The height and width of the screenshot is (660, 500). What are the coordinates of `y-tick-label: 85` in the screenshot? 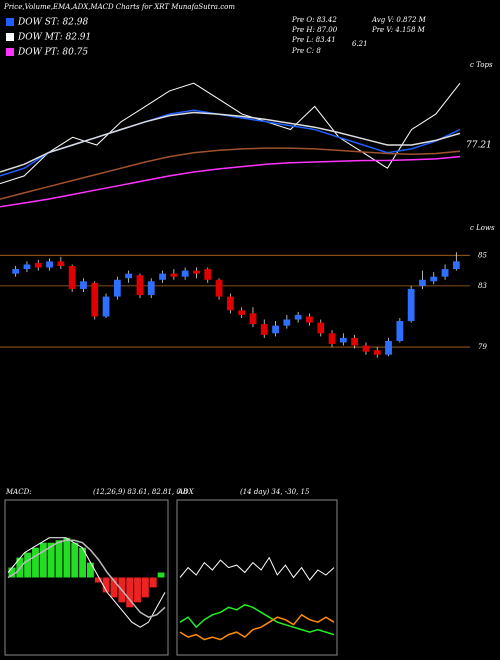 It's located at (482, 255).